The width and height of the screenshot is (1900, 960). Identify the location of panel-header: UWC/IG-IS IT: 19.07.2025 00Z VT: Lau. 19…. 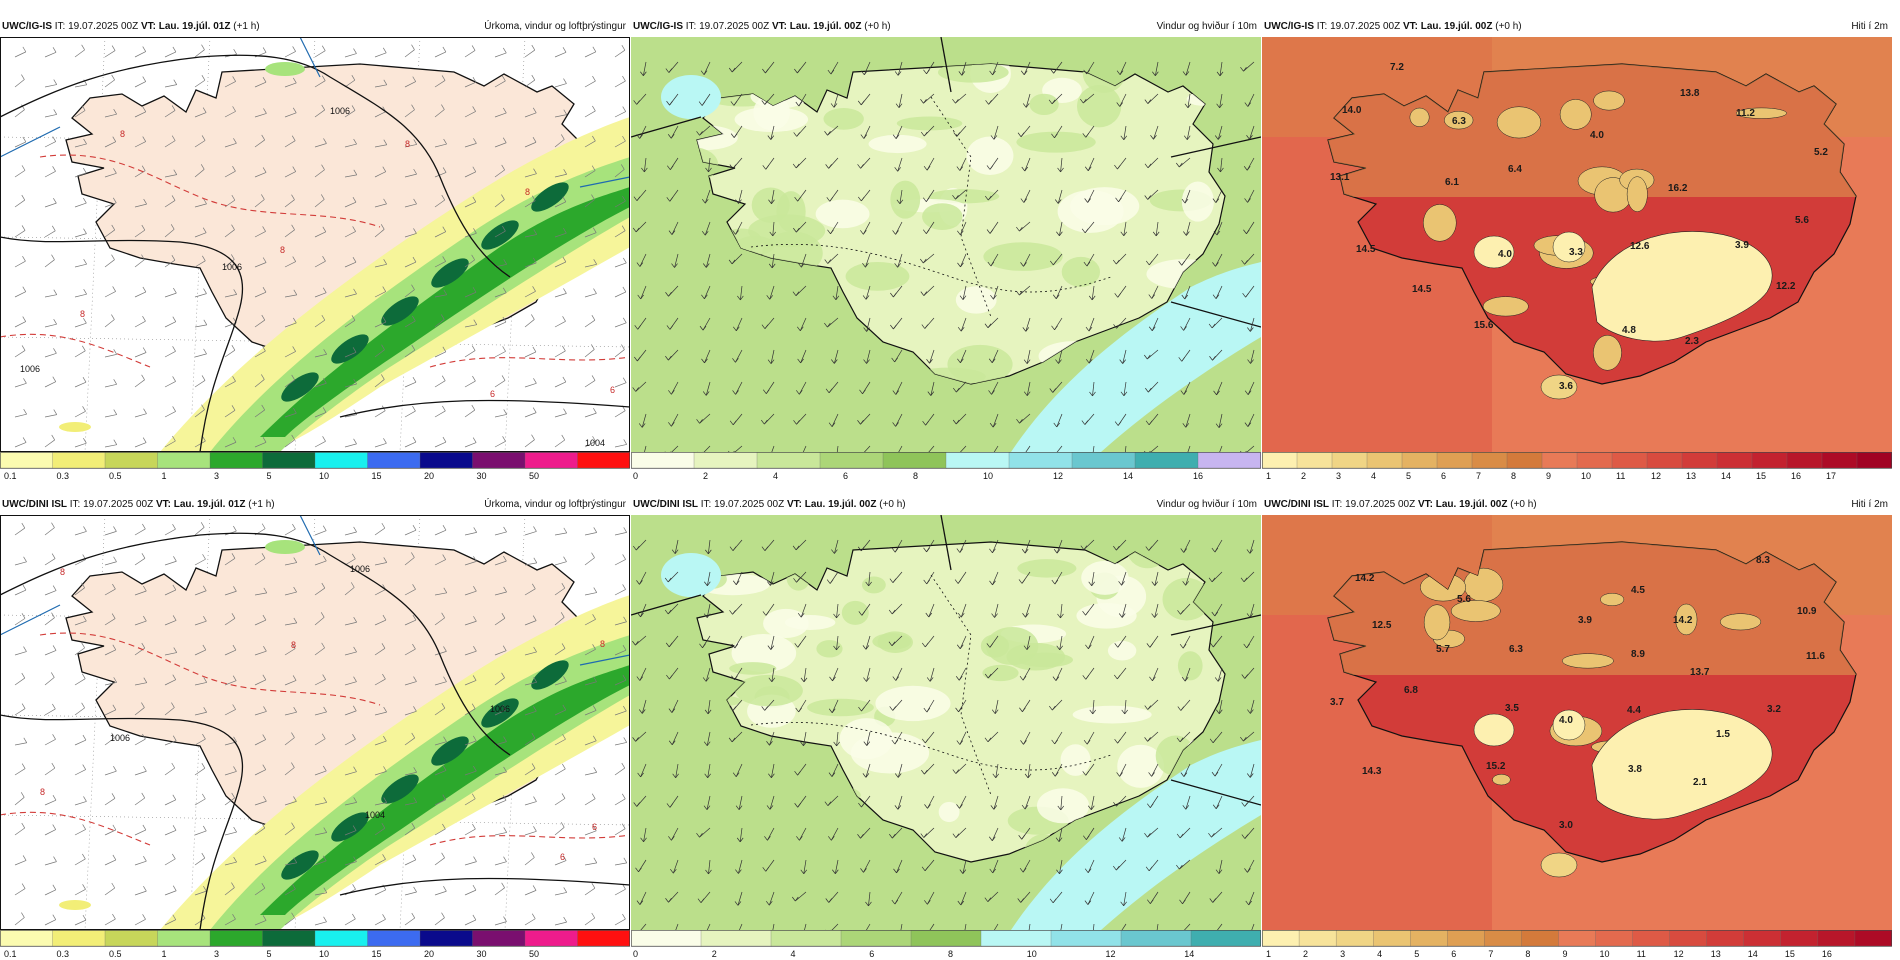
(315, 27).